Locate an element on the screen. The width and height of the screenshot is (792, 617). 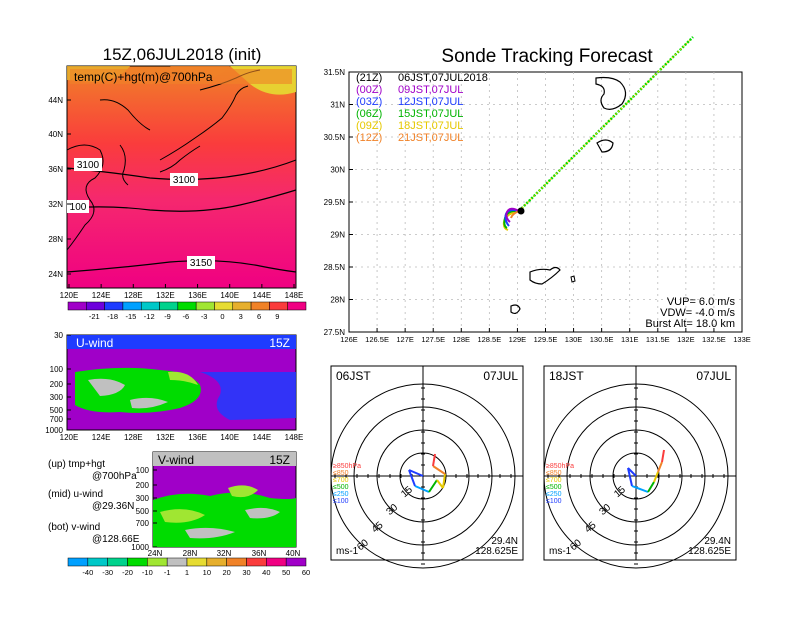
tick-label: 148E is located at coordinates (294, 295).